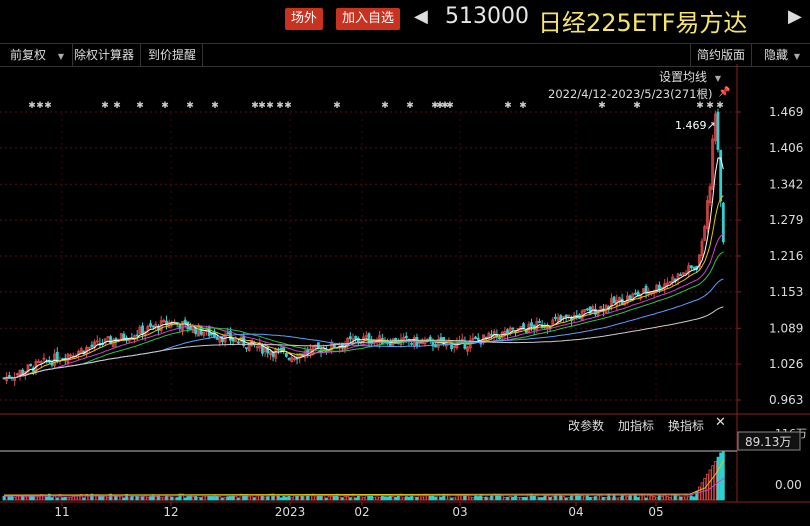 This screenshot has height=526, width=810. Describe the element at coordinates (721, 55) in the screenshot. I see `simple-layout-button: 简约版面` at that location.